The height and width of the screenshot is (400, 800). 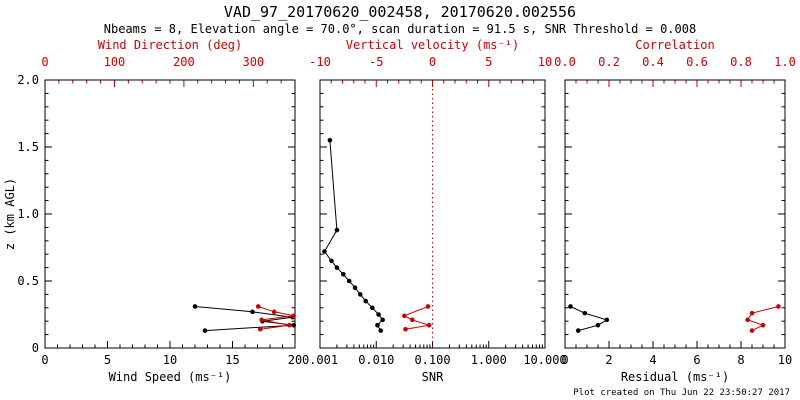 I want to click on bottom-axis-title: Wind Speed (ms⁻¹), so click(x=170, y=377).